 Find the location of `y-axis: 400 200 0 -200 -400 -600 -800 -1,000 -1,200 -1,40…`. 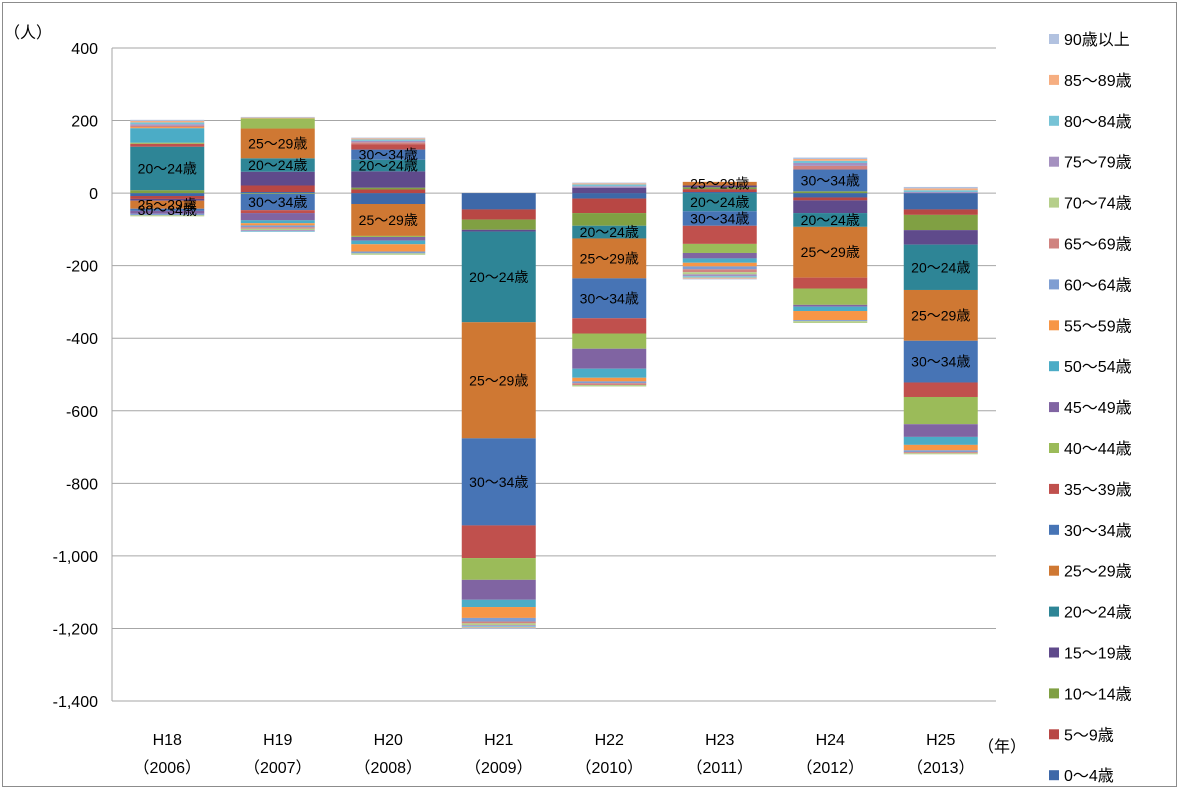

y-axis: 400 200 0 -200 -400 -600 -800 -1,000 -1,200 -1,40… is located at coordinates (83, 376).